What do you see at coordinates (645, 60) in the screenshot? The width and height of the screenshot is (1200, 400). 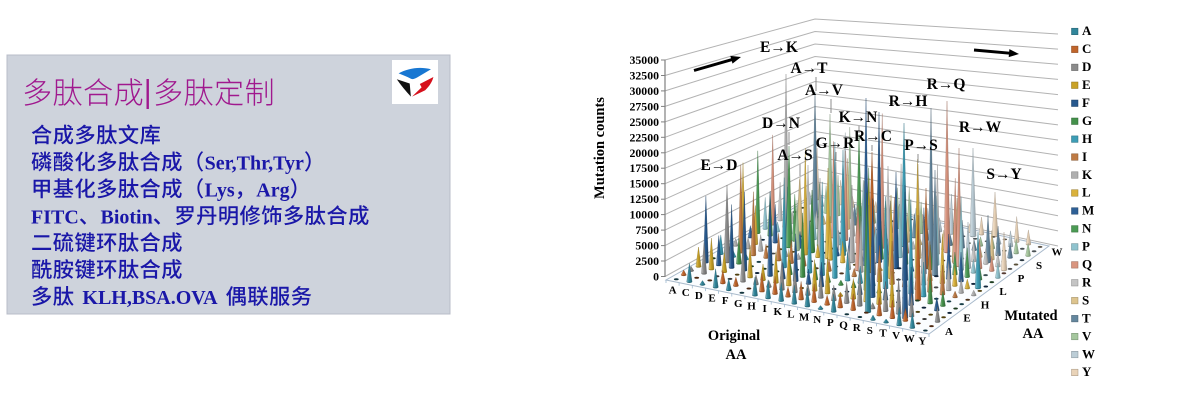 I see `svg-text: 35000` at bounding box center [645, 60].